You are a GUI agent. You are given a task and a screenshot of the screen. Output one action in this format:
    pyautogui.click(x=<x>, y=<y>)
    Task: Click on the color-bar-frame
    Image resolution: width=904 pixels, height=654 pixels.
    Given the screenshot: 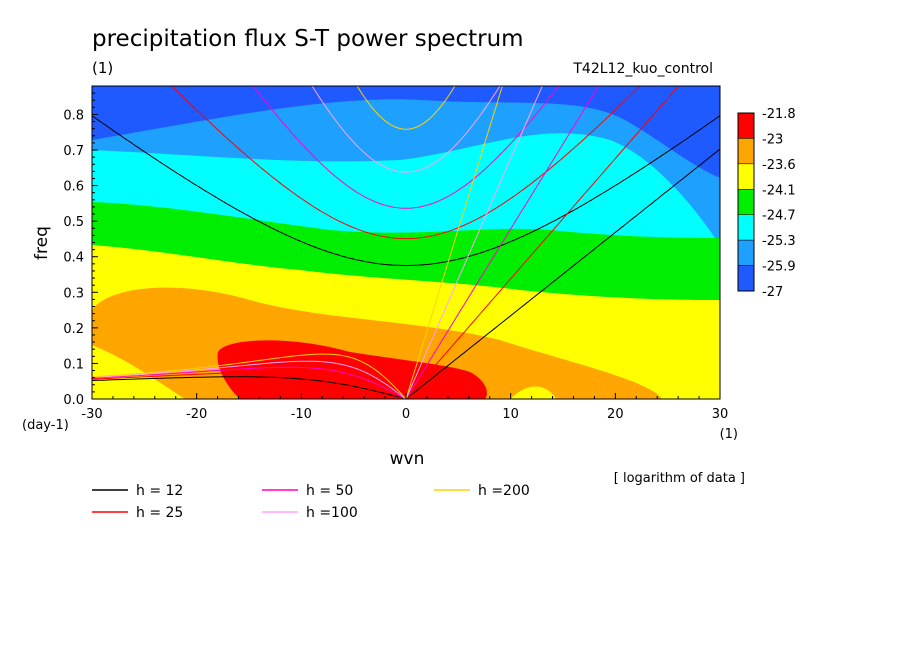 What is the action you would take?
    pyautogui.click(x=746, y=202)
    